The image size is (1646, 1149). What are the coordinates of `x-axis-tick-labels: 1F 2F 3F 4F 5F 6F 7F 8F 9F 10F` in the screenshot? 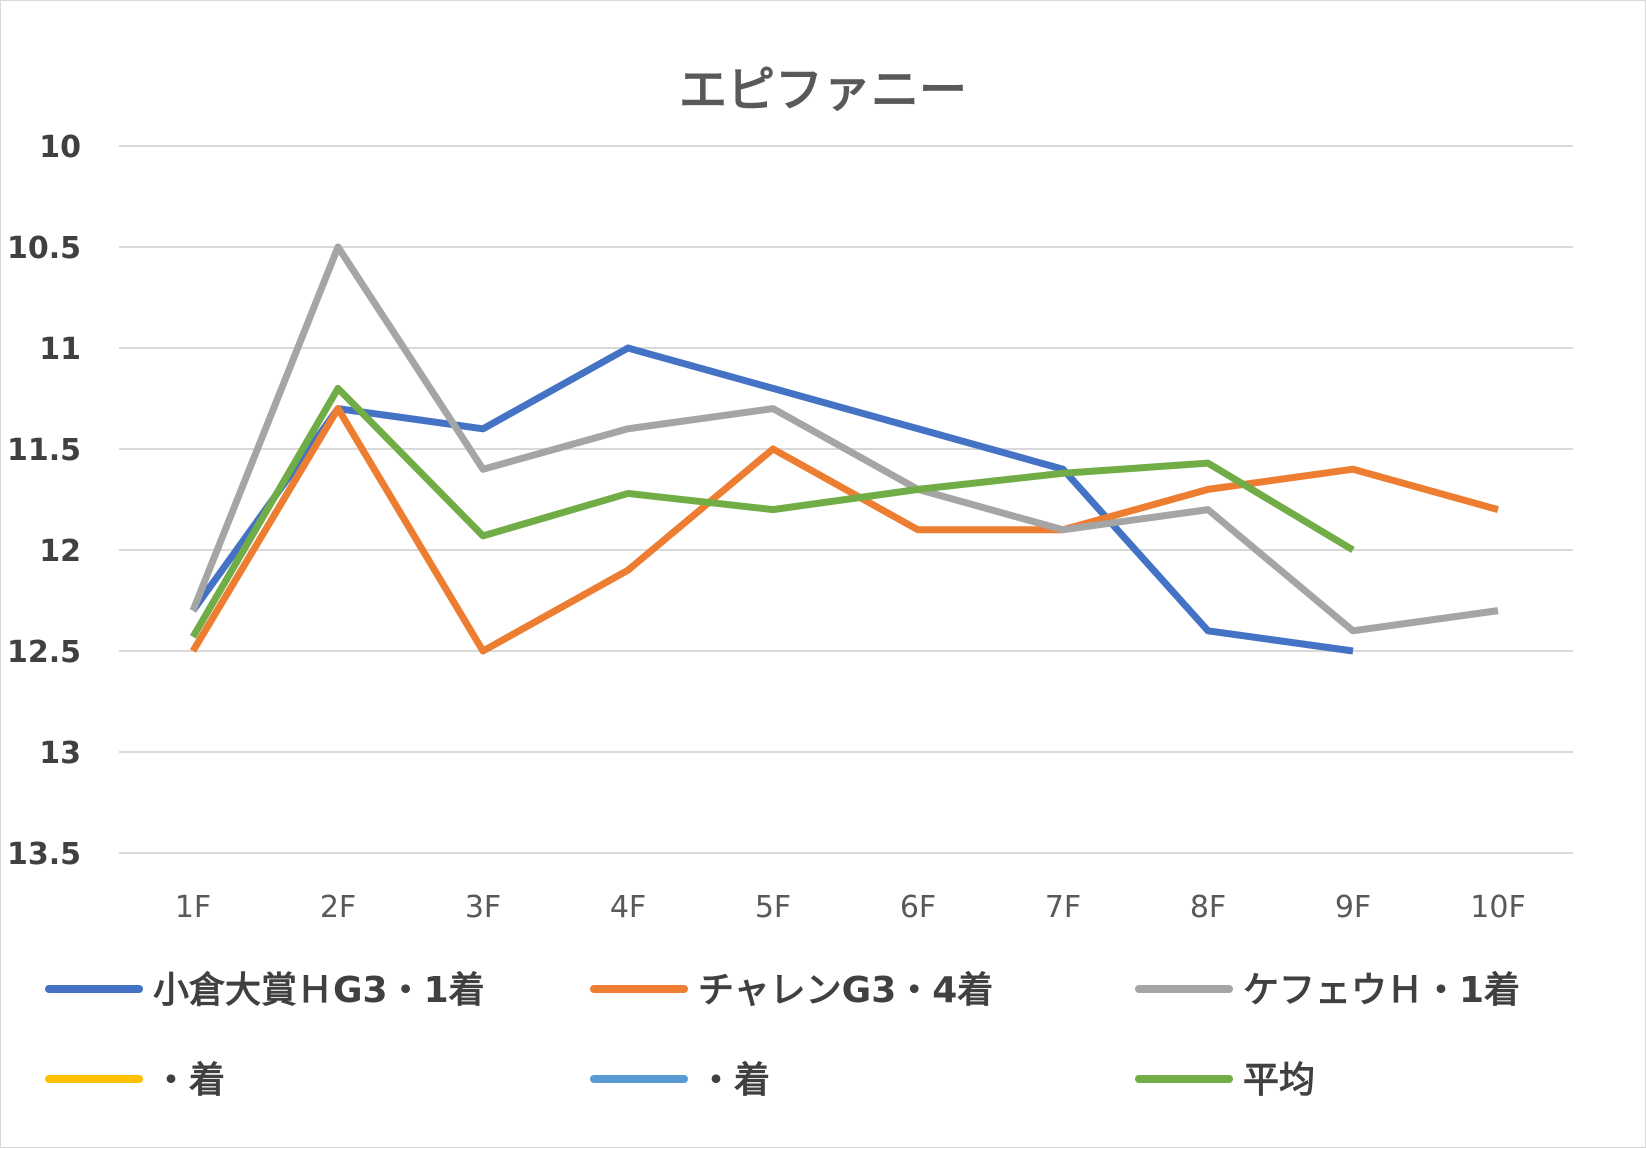 It's located at (850, 907).